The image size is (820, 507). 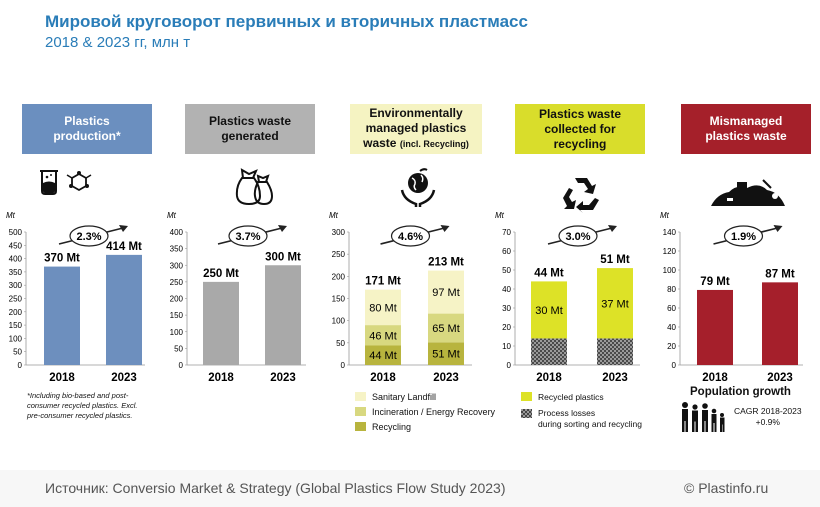 What do you see at coordinates (250, 129) in the screenshot?
I see `header-plastics-waste-generated: Plastics waste generated` at bounding box center [250, 129].